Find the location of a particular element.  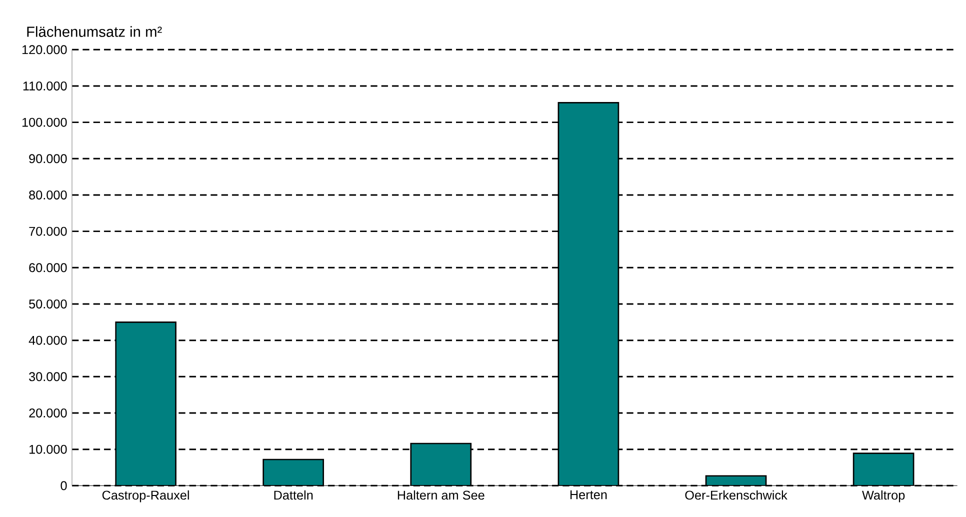

y-tick-label: 30.000 is located at coordinates (48, 377).